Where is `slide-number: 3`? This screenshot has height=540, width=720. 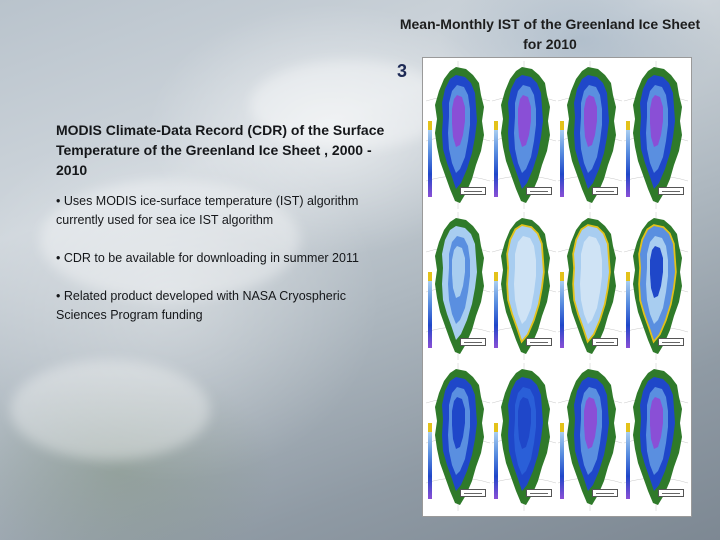 slide-number: 3 is located at coordinates (402, 71).